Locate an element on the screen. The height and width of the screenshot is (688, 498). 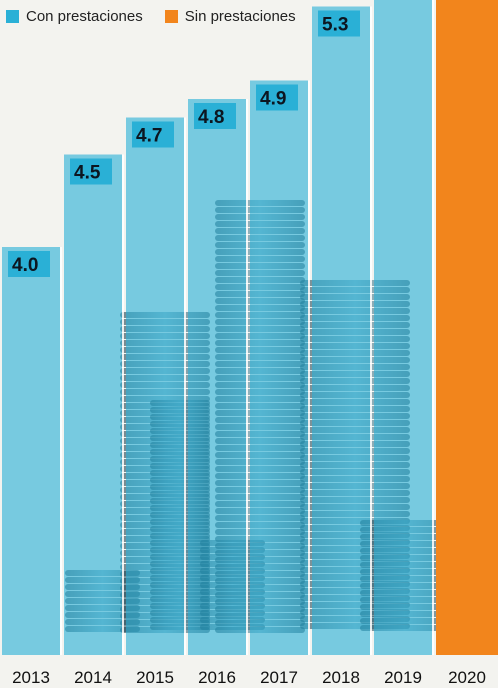
chart-legend: Con prestaciones Sin prestaciones is located at coordinates (151, 16).